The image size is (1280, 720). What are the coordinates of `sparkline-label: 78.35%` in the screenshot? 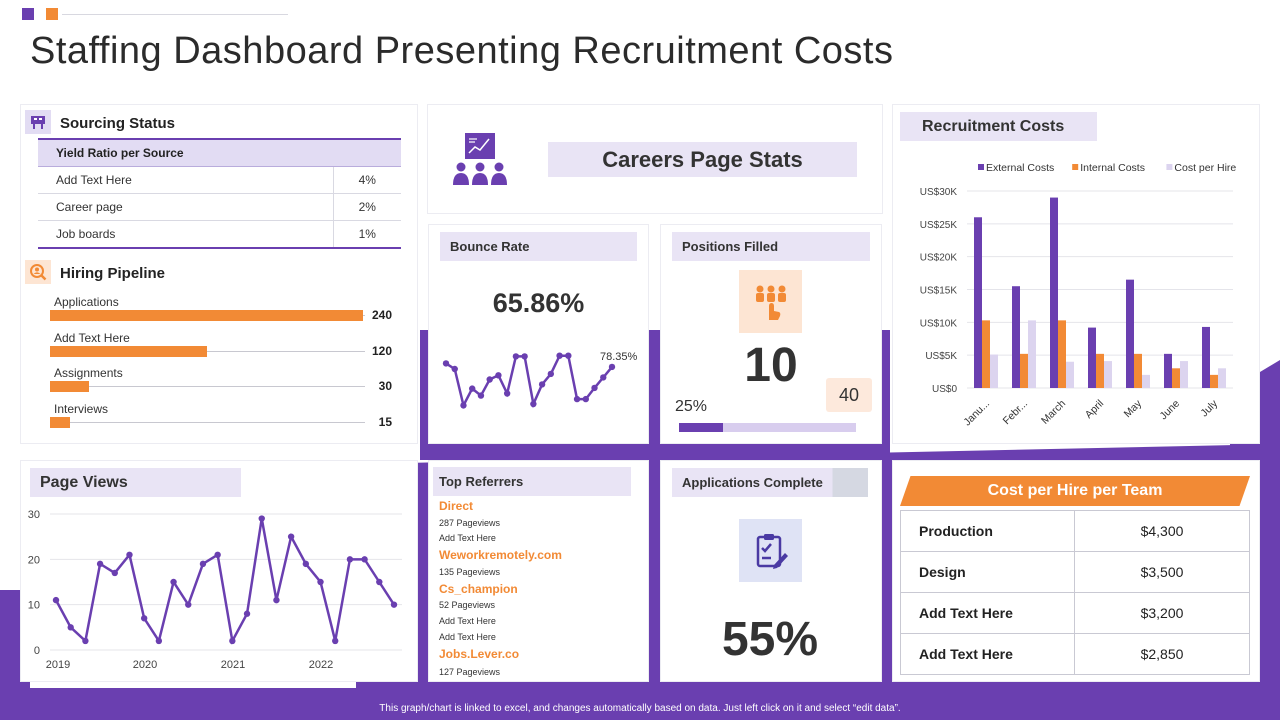 It's located at (619, 357).